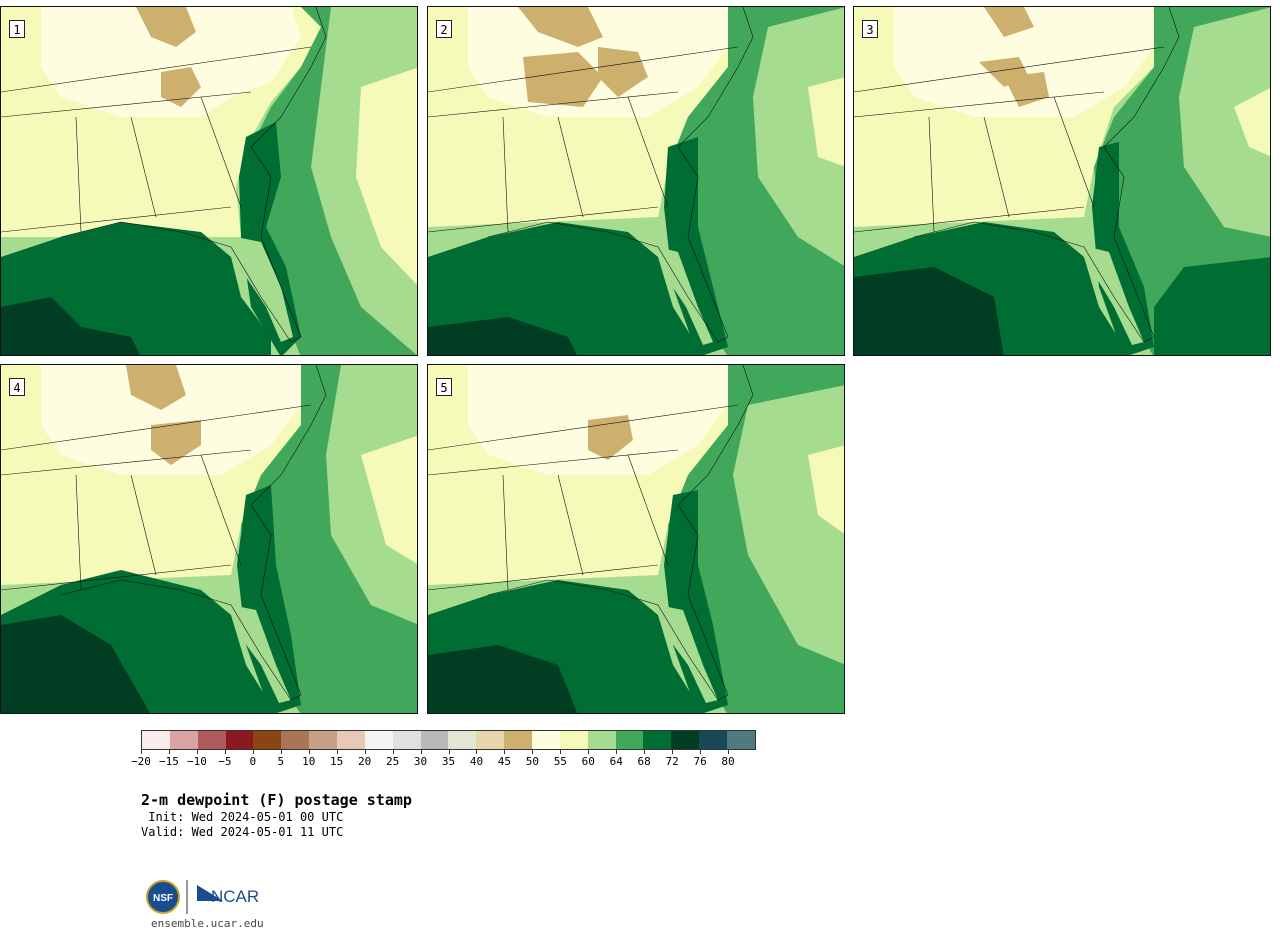 The height and width of the screenshot is (936, 1280). I want to click on colorbar-tick-label: 15, so click(337, 761).